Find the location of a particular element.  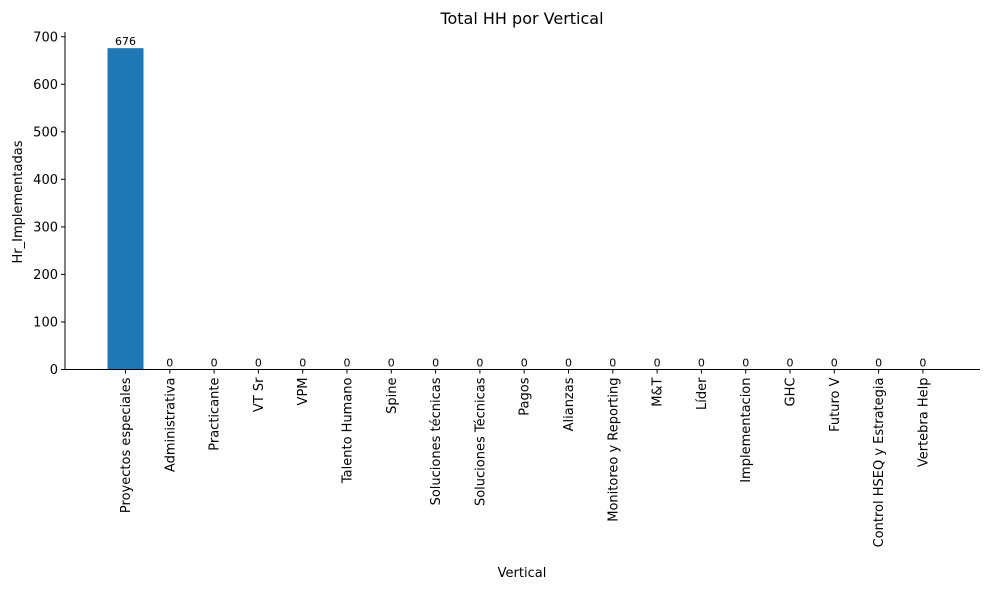

x-tick-label: Monitoreo y Reporting is located at coordinates (613, 450).